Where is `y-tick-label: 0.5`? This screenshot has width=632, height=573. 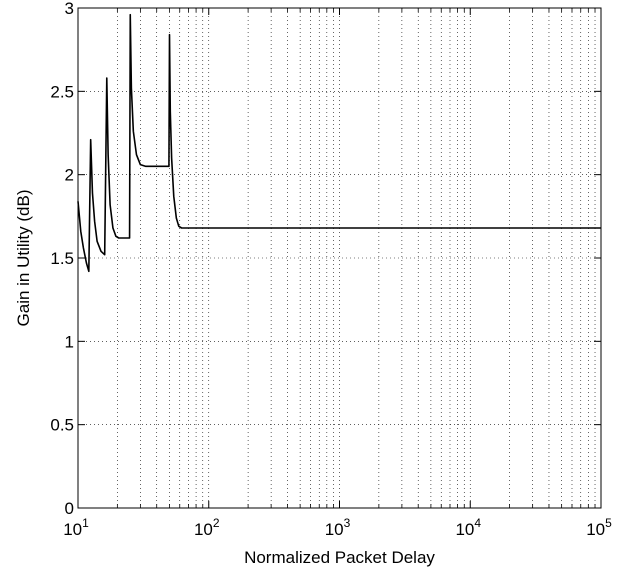
y-tick-label: 0.5 is located at coordinates (62, 425).